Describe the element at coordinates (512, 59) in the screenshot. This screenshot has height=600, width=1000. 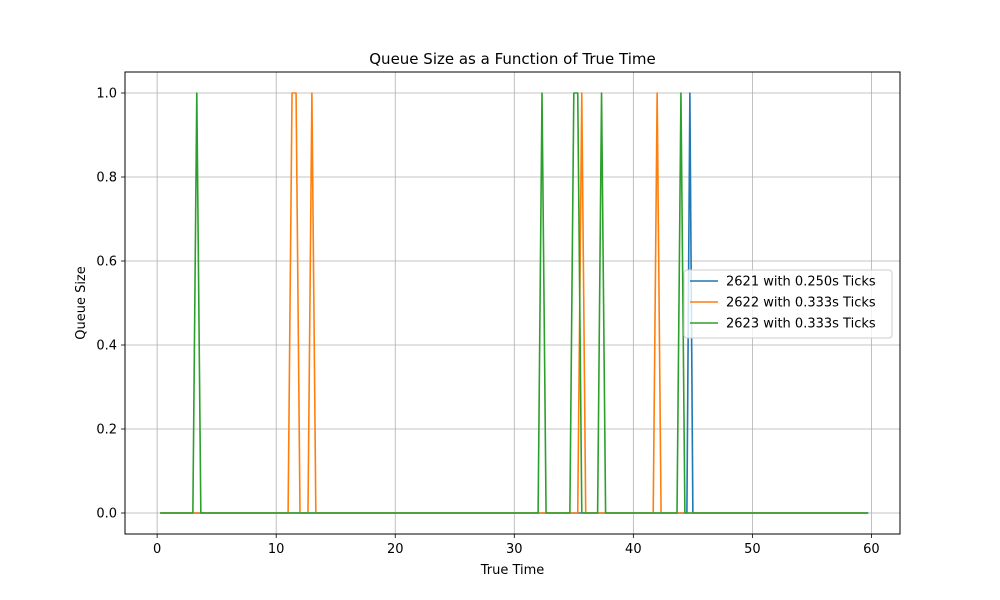
I see `chart-title: Queue Size as a Function of True Time` at that location.